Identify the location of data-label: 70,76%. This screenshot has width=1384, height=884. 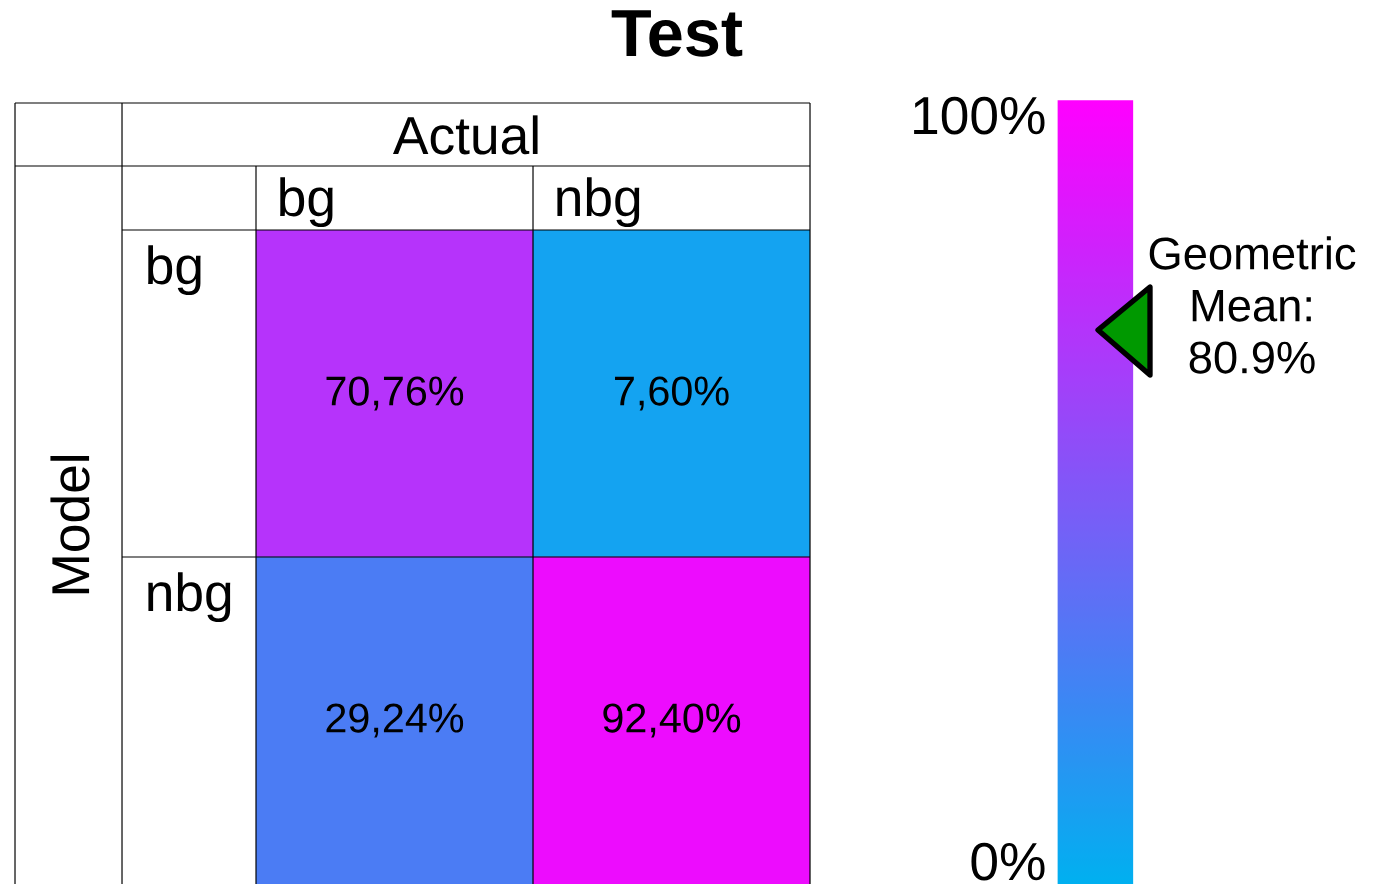
(395, 393).